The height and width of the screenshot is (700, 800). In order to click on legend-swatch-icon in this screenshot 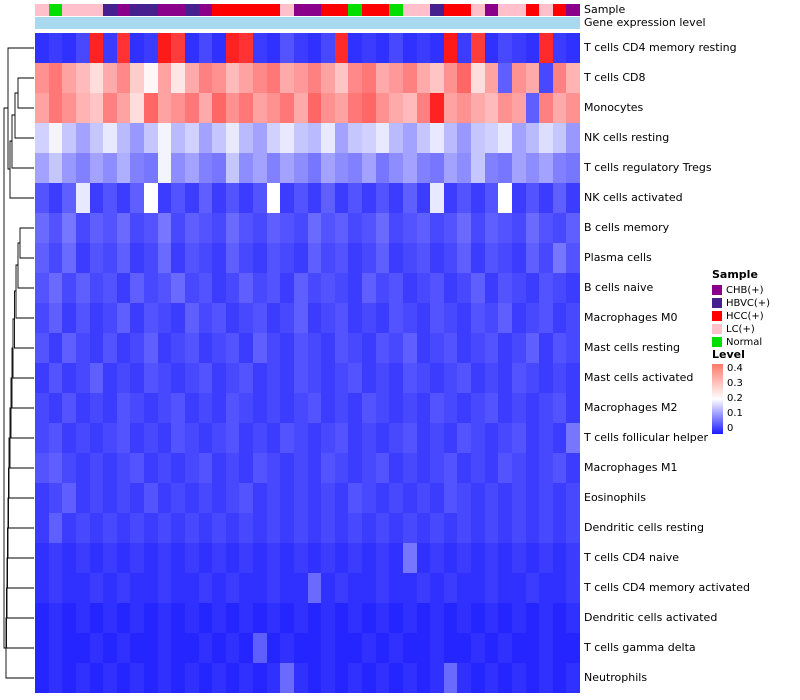, I will do `click(717, 303)`.